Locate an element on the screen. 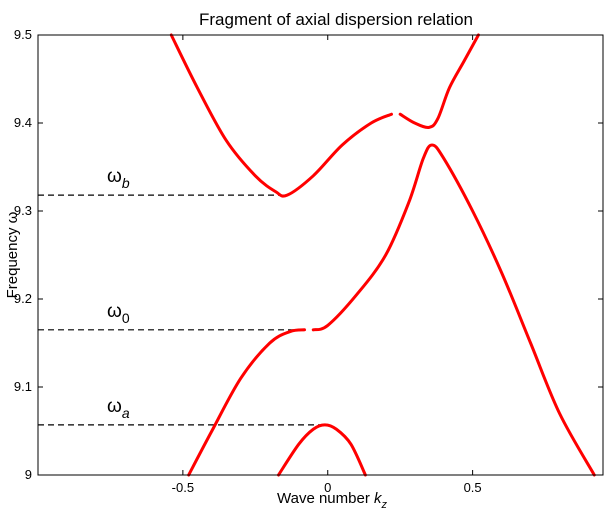 The height and width of the screenshot is (521, 614). reference-label-subscript: b is located at coordinates (126, 183).